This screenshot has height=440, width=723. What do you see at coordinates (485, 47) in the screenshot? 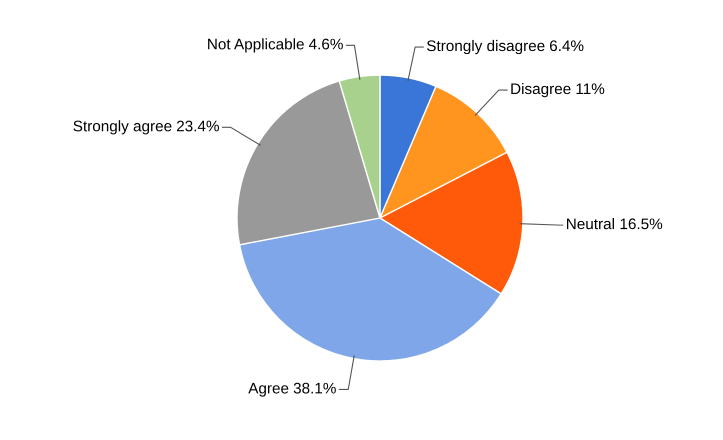
I see `slice-label: Strongly disagree` at bounding box center [485, 47].